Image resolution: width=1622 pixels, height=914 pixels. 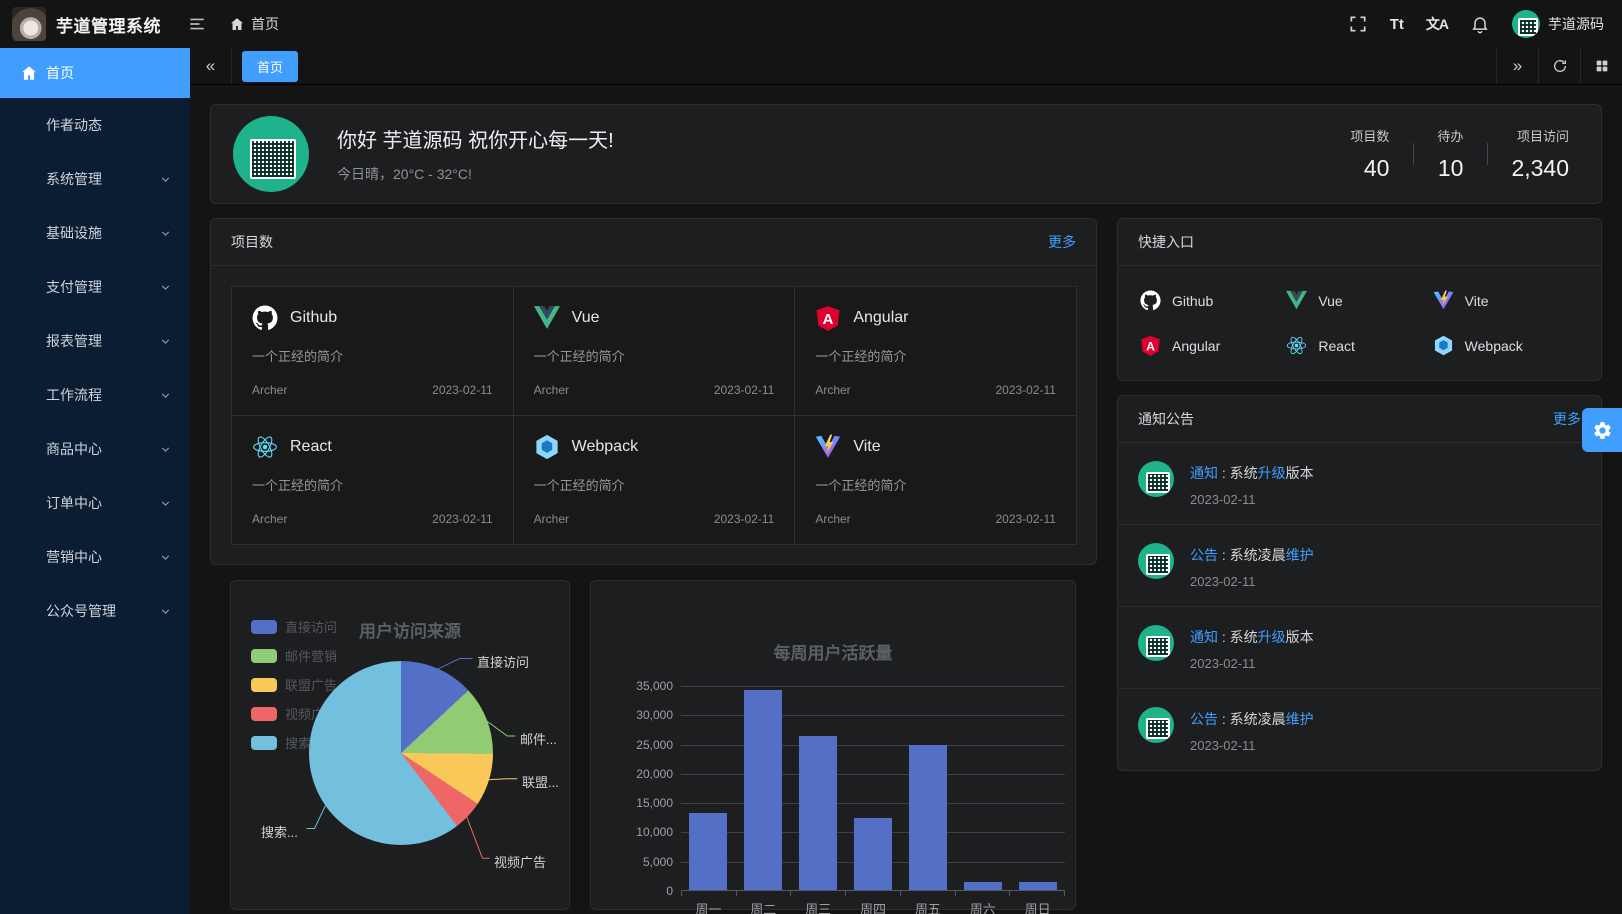 What do you see at coordinates (311, 656) in the screenshot?
I see `legend-label: 邮件营销` at bounding box center [311, 656].